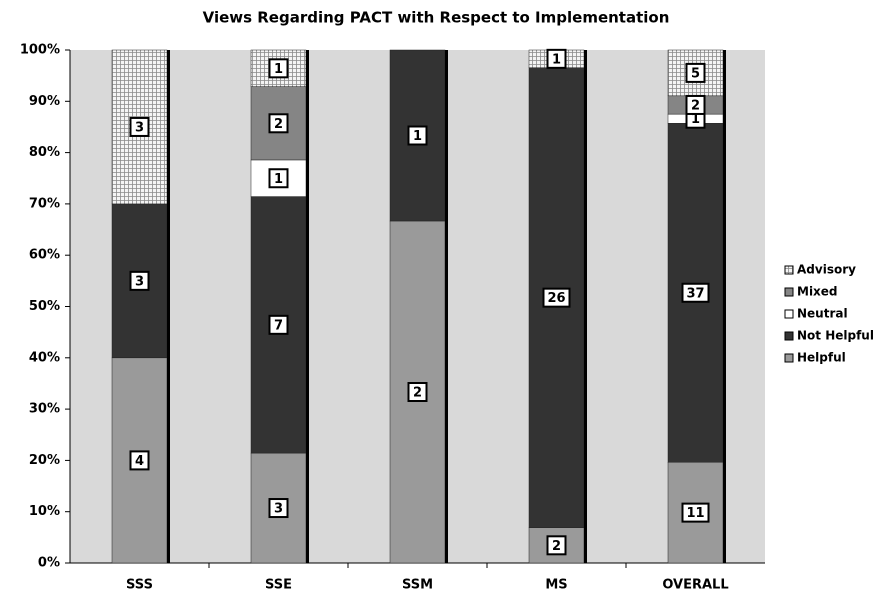  I want to click on data-label: 11, so click(695, 513).